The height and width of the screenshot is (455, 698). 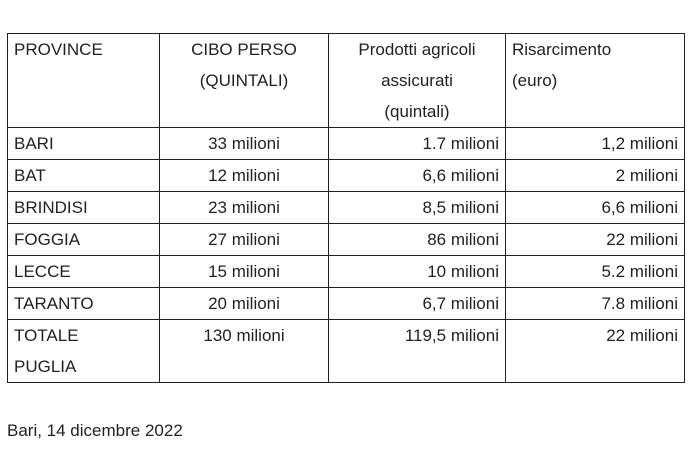 What do you see at coordinates (417, 49) in the screenshot?
I see `header-prodotti-line-1: Prodotti agricoli` at bounding box center [417, 49].